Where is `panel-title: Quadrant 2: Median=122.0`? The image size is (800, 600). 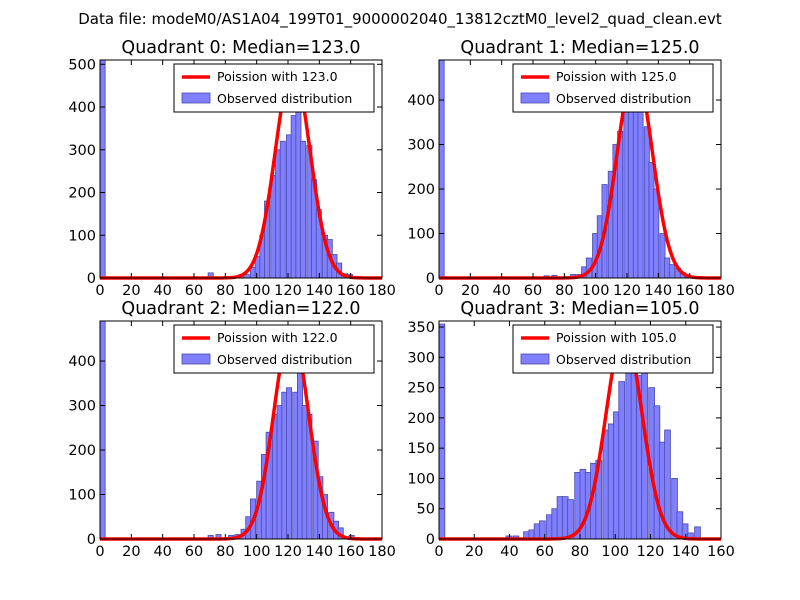 panel-title: Quadrant 2: Median=122.0 is located at coordinates (240, 309).